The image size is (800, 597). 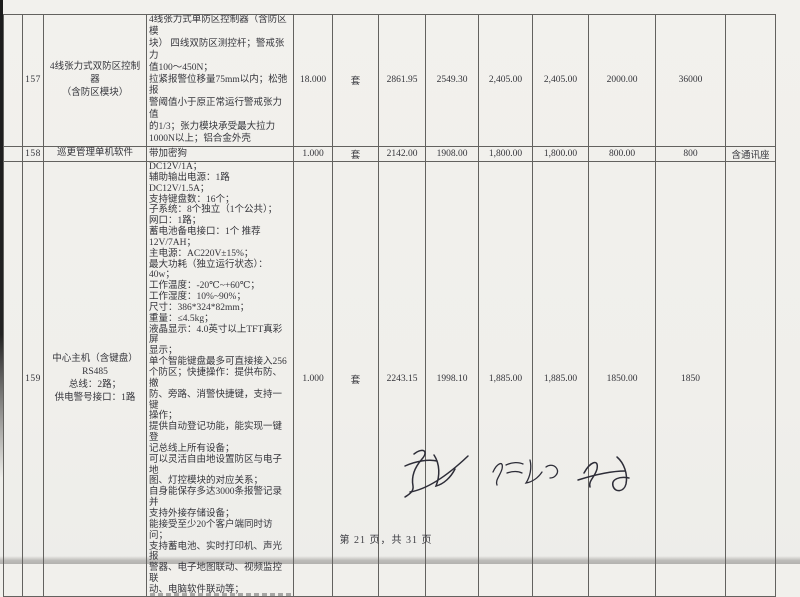 What do you see at coordinates (452, 378) in the screenshot?
I see `price-cell-2: 1998.10` at bounding box center [452, 378].